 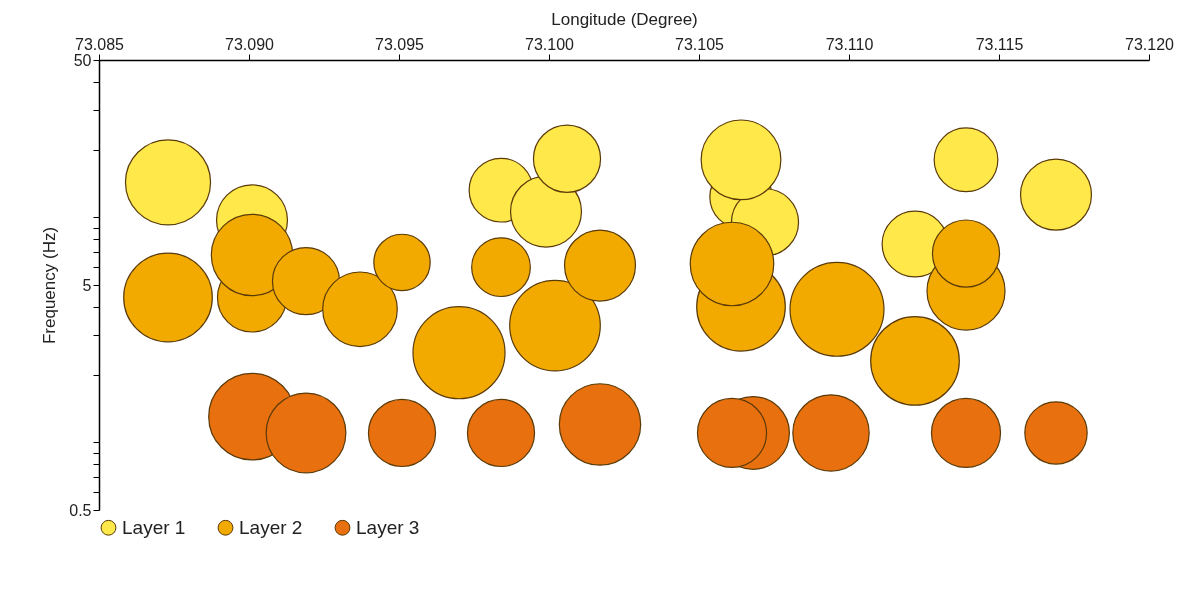 What do you see at coordinates (87, 285) in the screenshot?
I see `y-tick-label: 5` at bounding box center [87, 285].